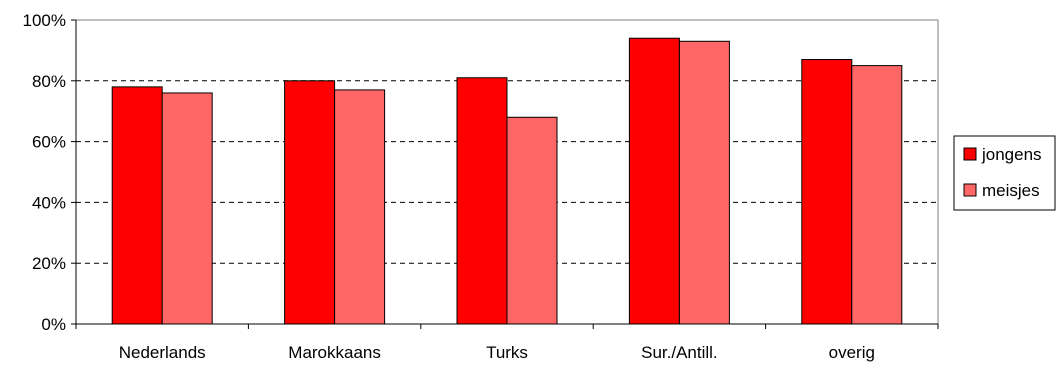 This screenshot has width=1056, height=370. I want to click on y-tick-label-40: 40%, so click(49, 202).